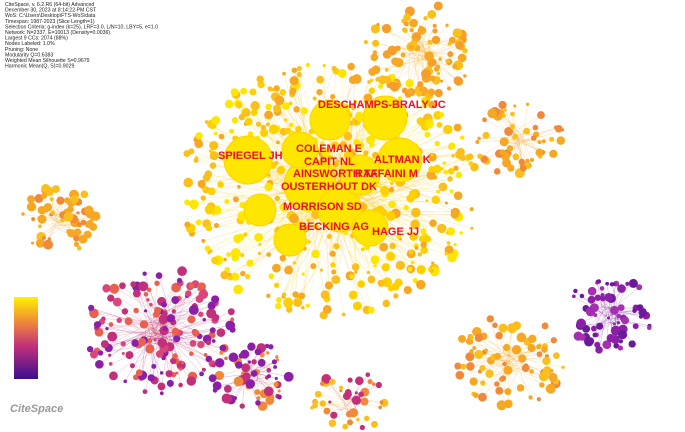 This screenshot has height=432, width=685. Describe the element at coordinates (260, 210) in the screenshot. I see `major-node` at that location.